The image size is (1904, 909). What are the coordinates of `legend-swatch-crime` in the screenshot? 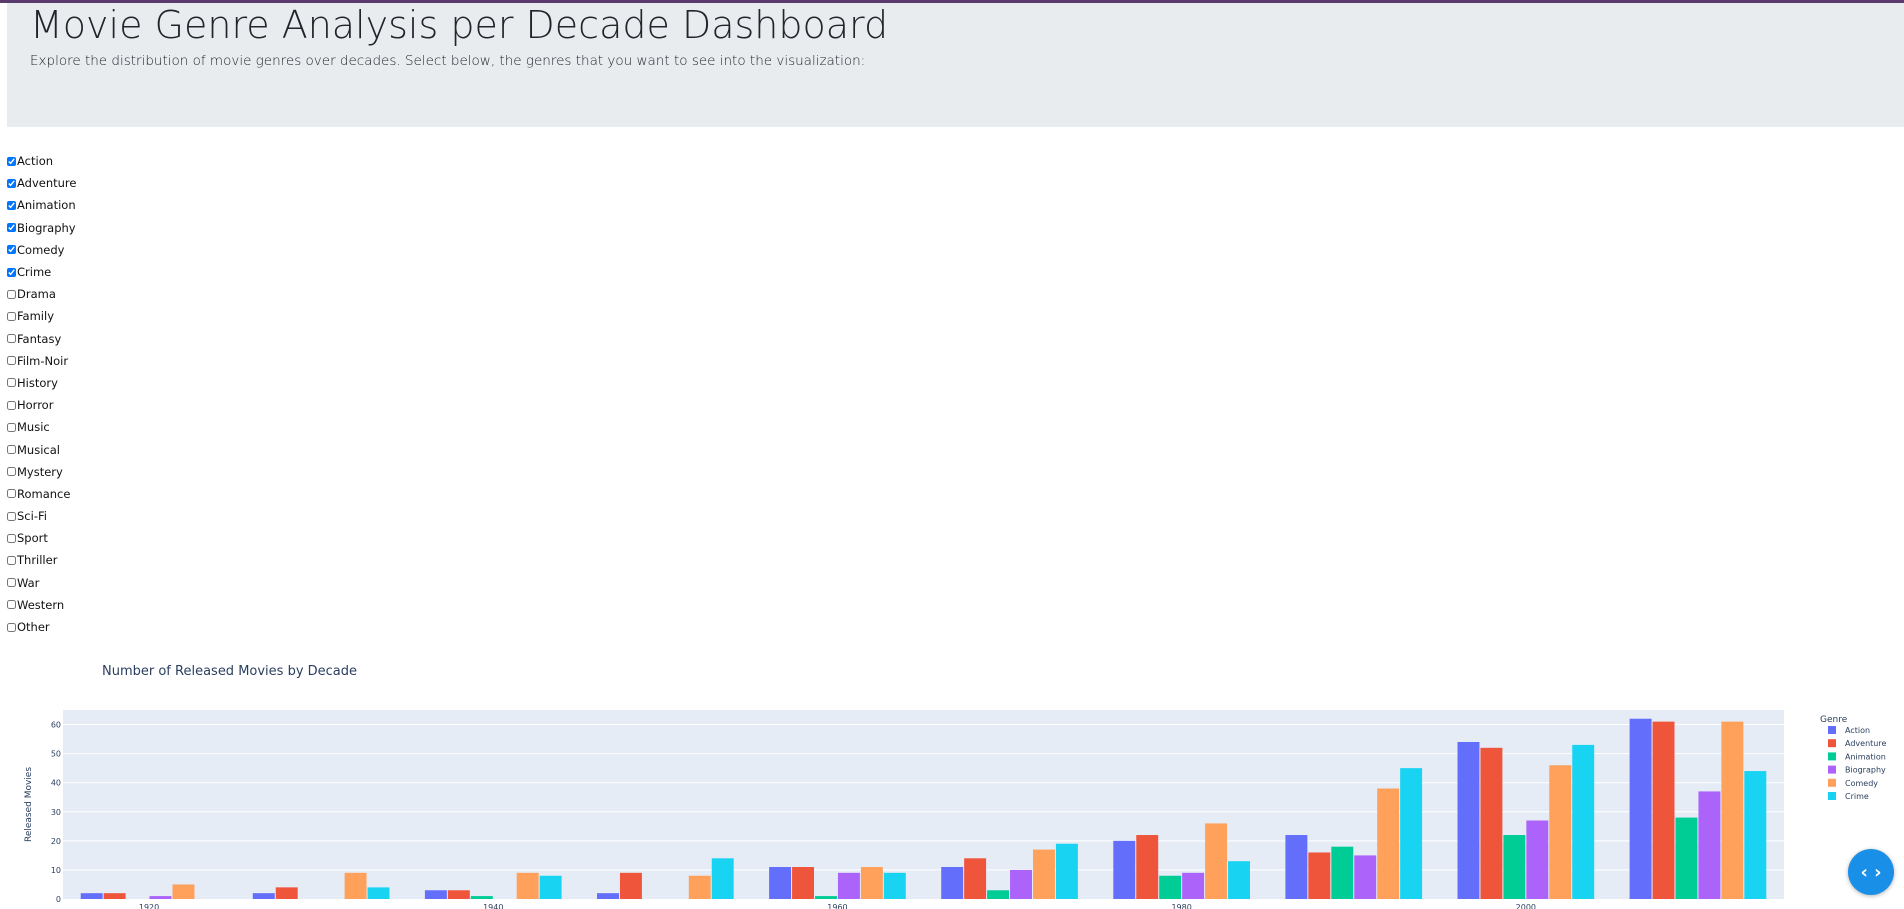 It's located at (1832, 796).